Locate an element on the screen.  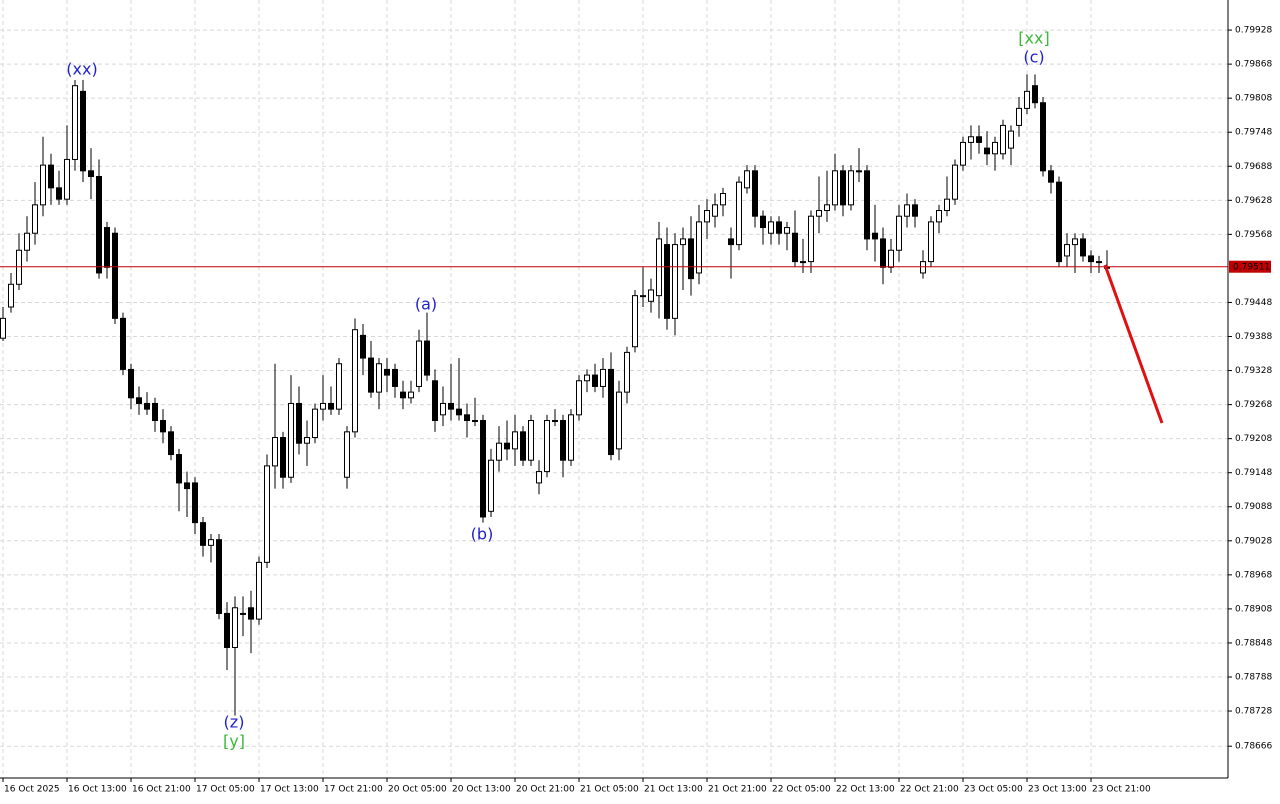
wave-label: (xx) is located at coordinates (81, 69).